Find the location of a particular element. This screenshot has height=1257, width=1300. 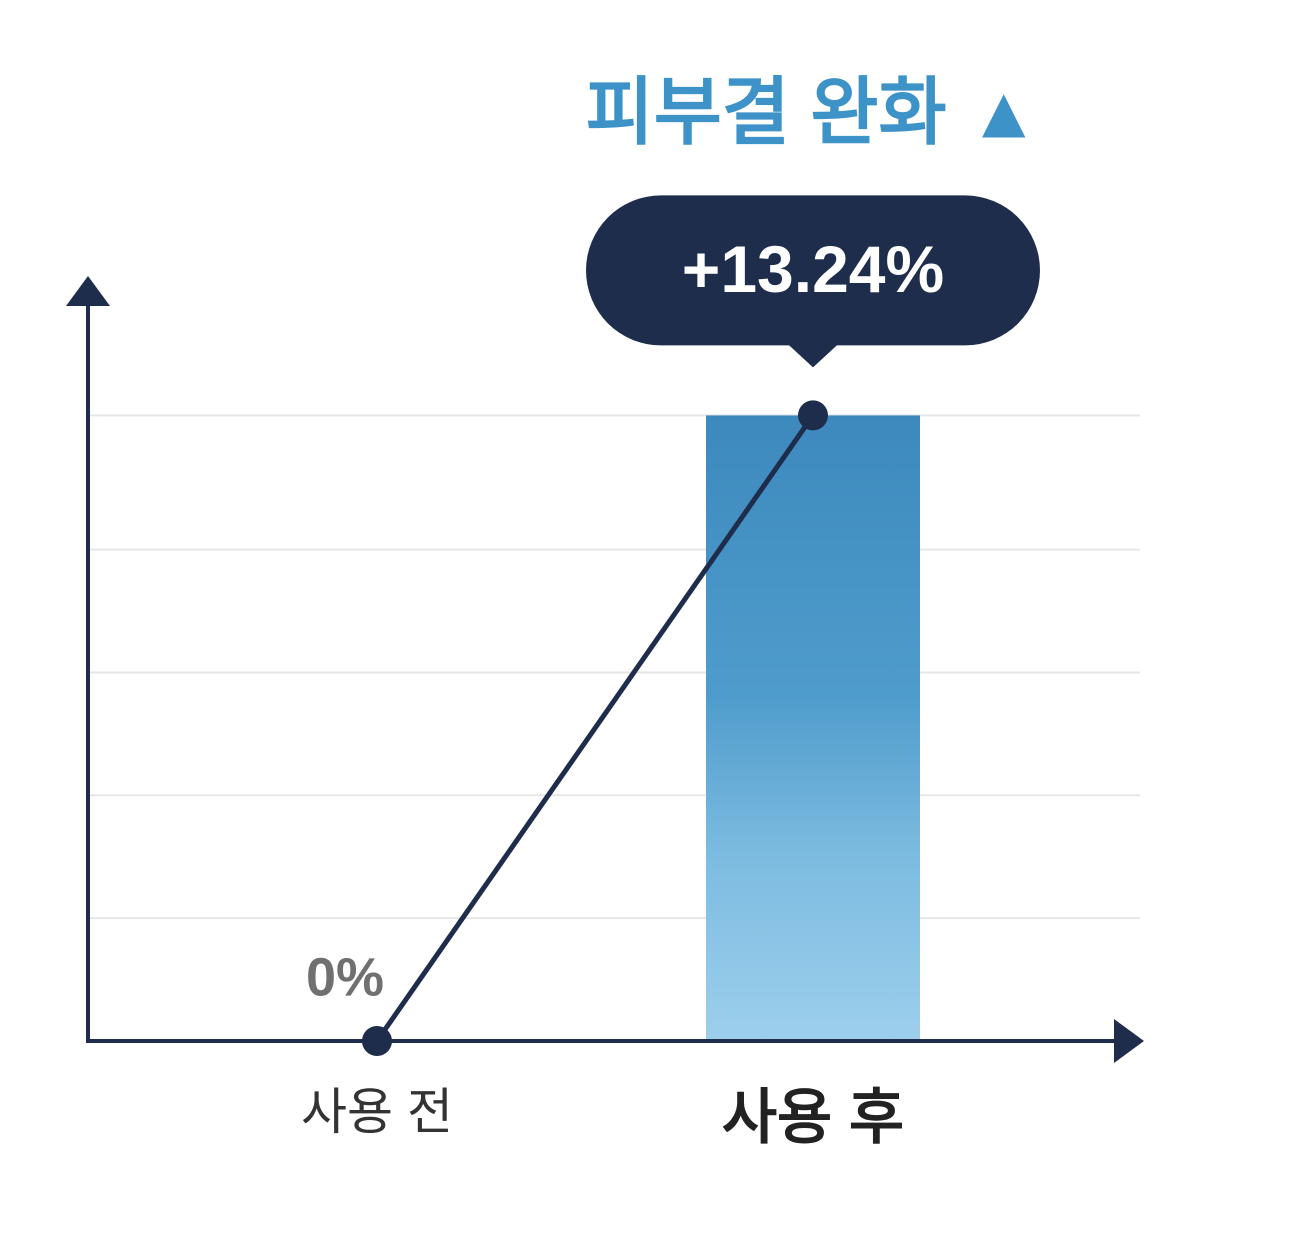

tooltip-bubble is located at coordinates (813, 270).